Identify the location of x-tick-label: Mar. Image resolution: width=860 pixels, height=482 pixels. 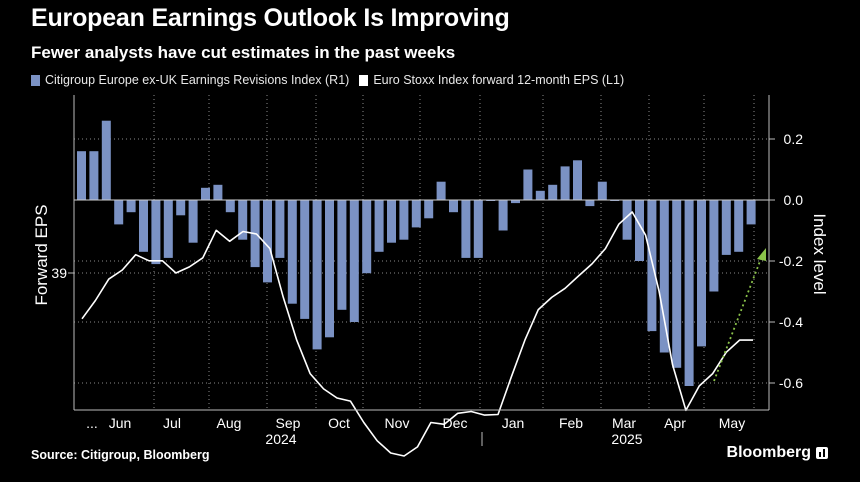
(624, 423).